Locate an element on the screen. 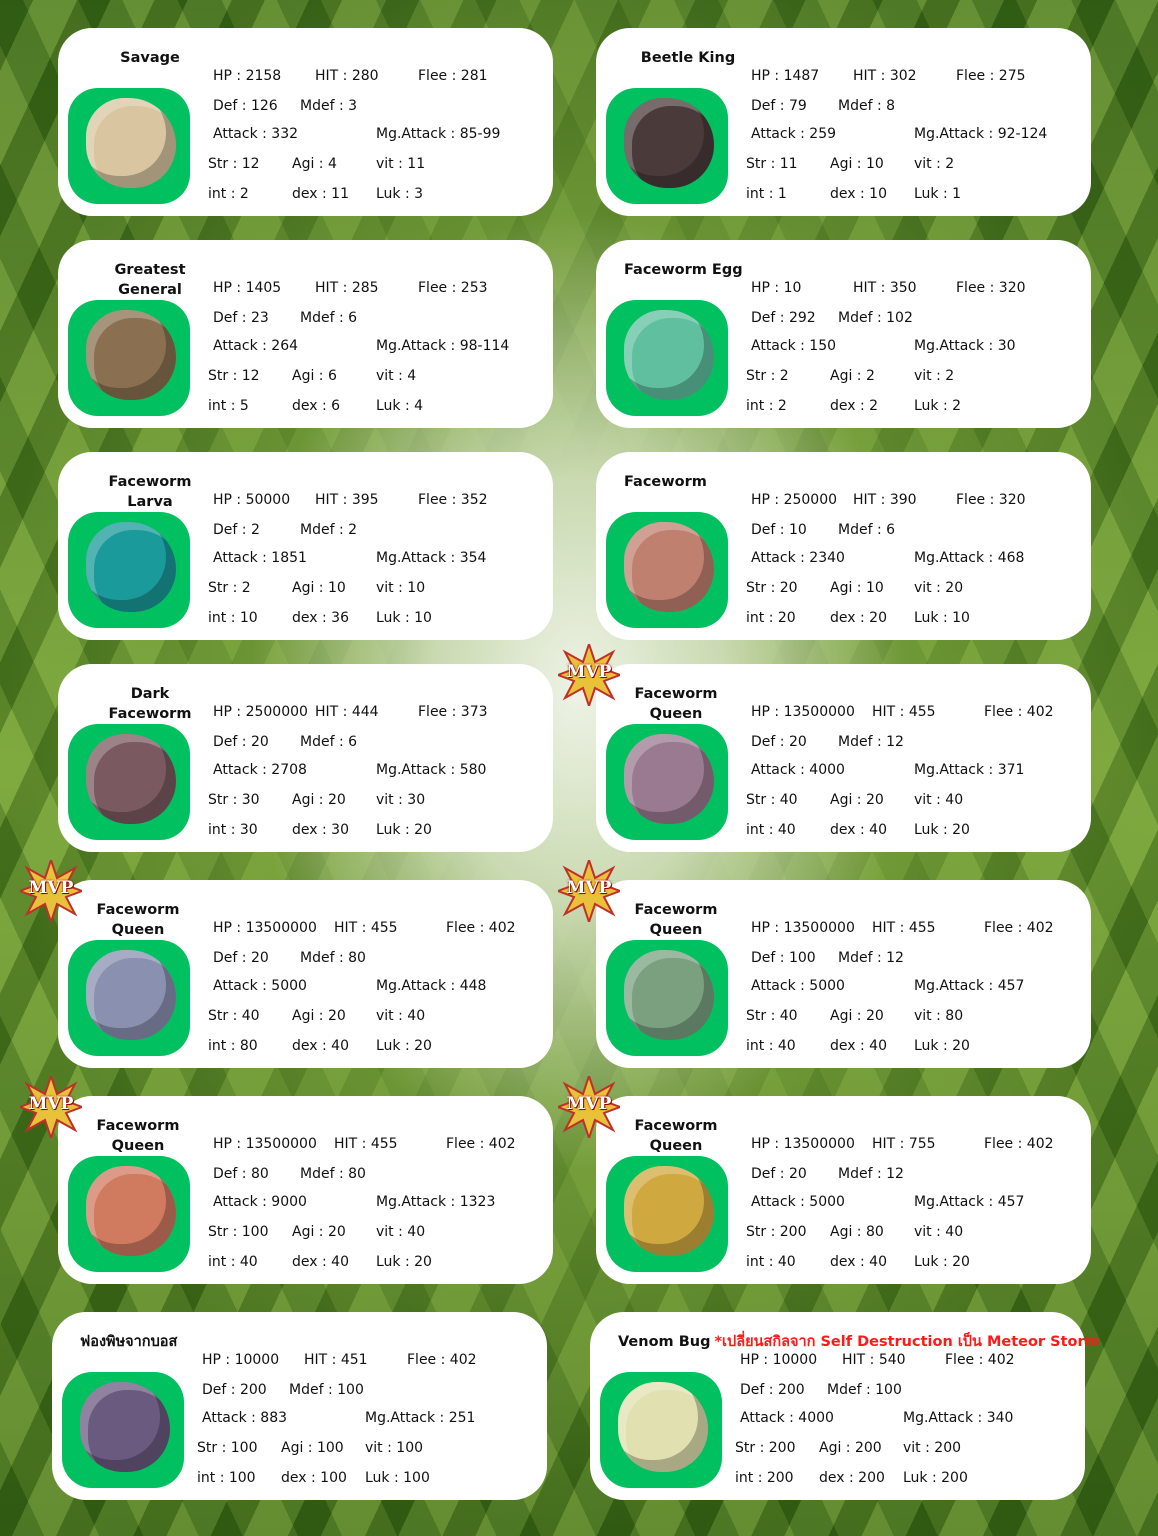 The image size is (1158, 1536). stat-value: Agi : 6 is located at coordinates (314, 376).